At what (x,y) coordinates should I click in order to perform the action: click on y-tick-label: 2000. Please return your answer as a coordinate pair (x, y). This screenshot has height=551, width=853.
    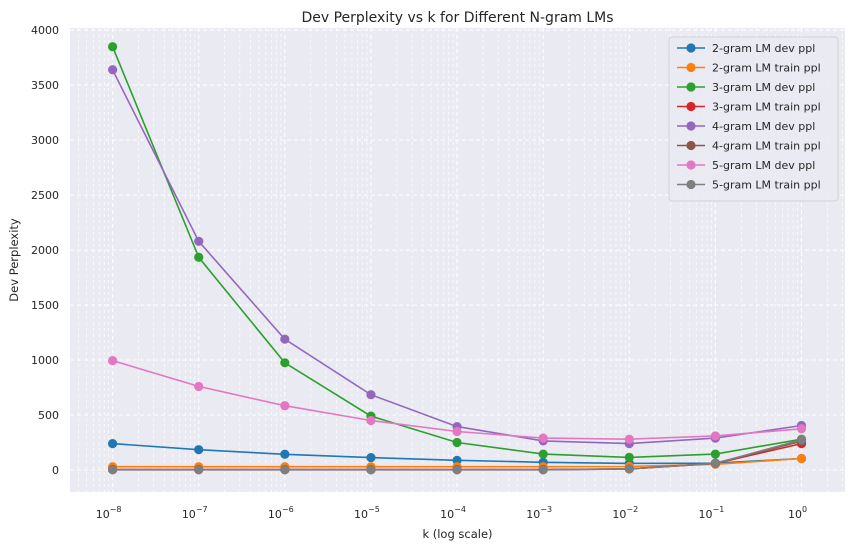
    Looking at the image, I should click on (45, 250).